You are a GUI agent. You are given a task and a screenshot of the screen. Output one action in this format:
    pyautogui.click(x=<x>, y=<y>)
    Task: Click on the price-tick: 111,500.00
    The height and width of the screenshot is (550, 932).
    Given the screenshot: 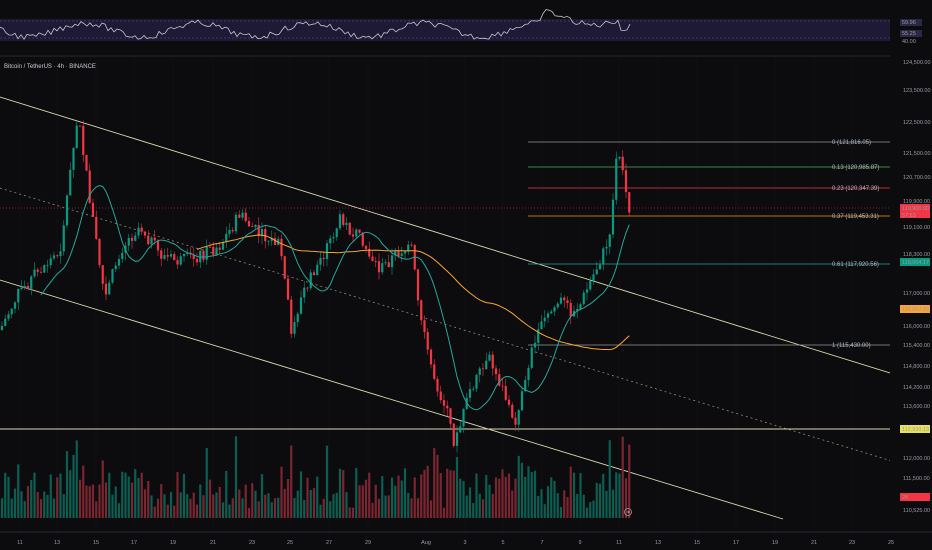 What is the action you would take?
    pyautogui.click(x=916, y=479)
    